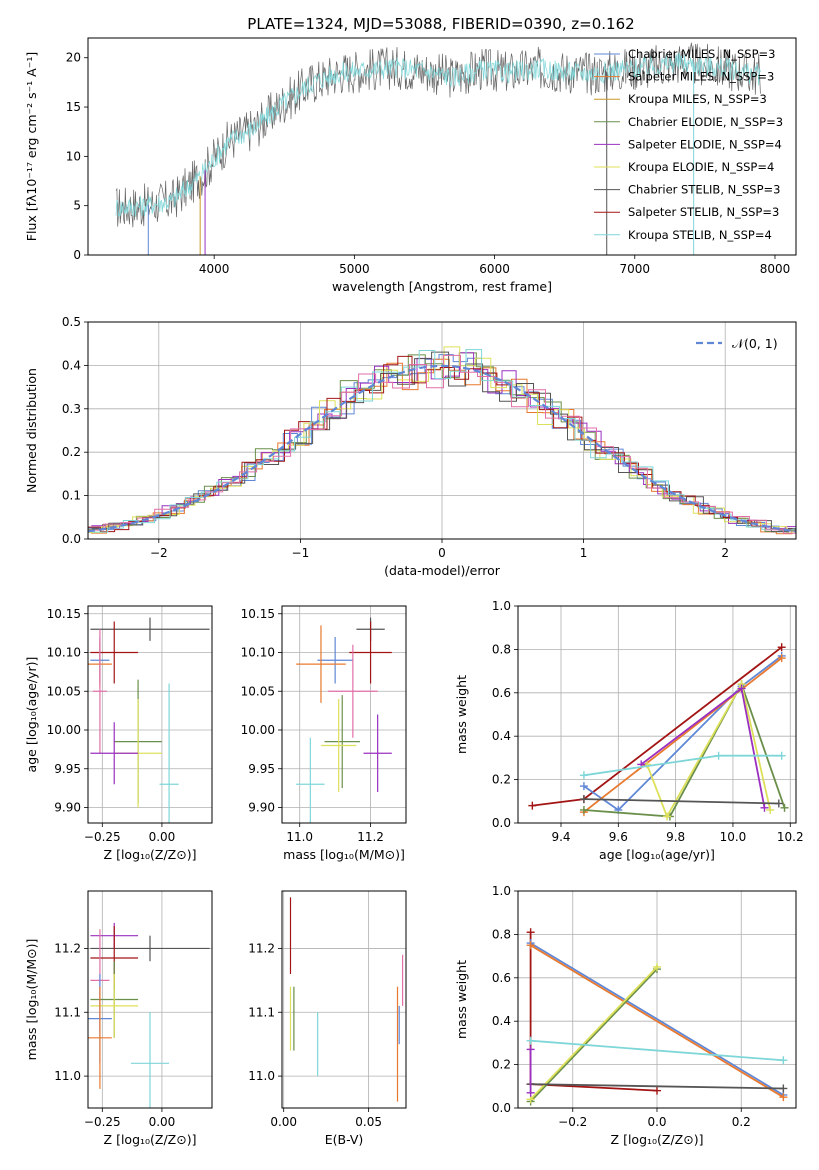 This screenshot has width=819, height=1170. I want to click on x-tick-label: 11.0, so click(299, 837).